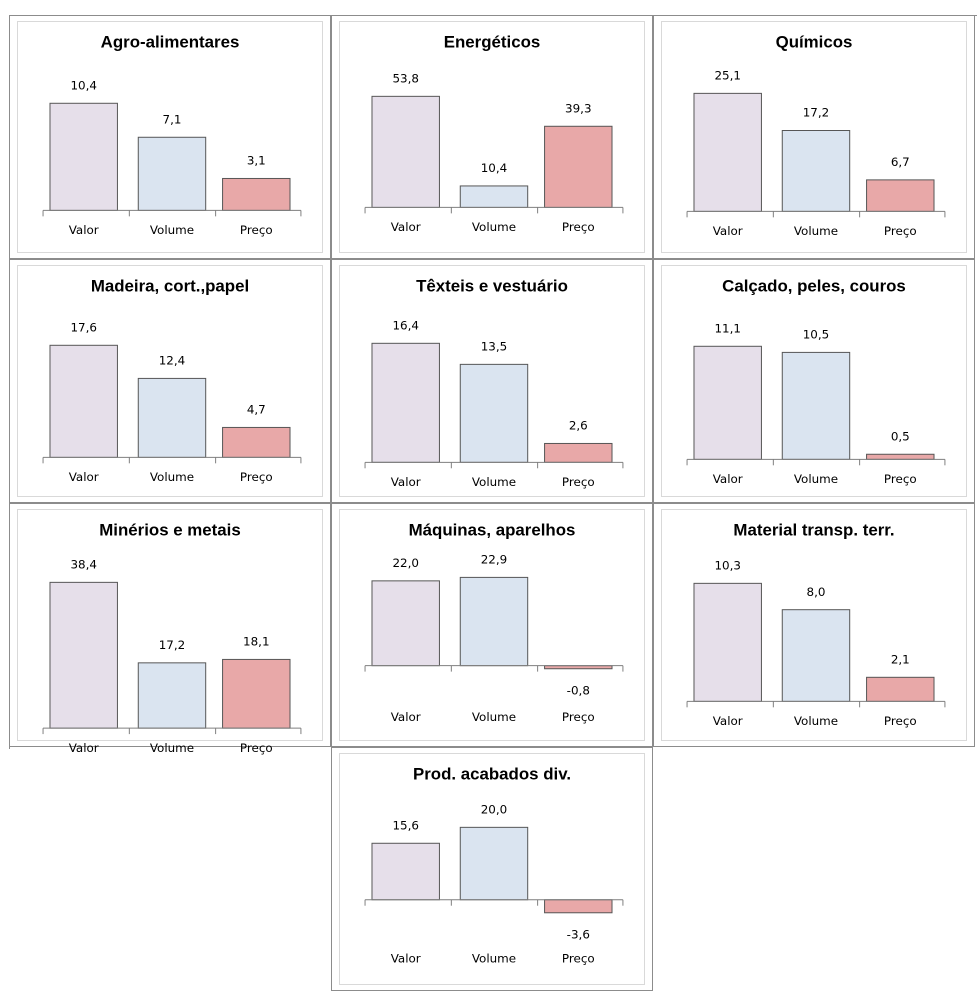  Describe the element at coordinates (492, 42) in the screenshot. I see `chart-title: Energéticos` at that location.